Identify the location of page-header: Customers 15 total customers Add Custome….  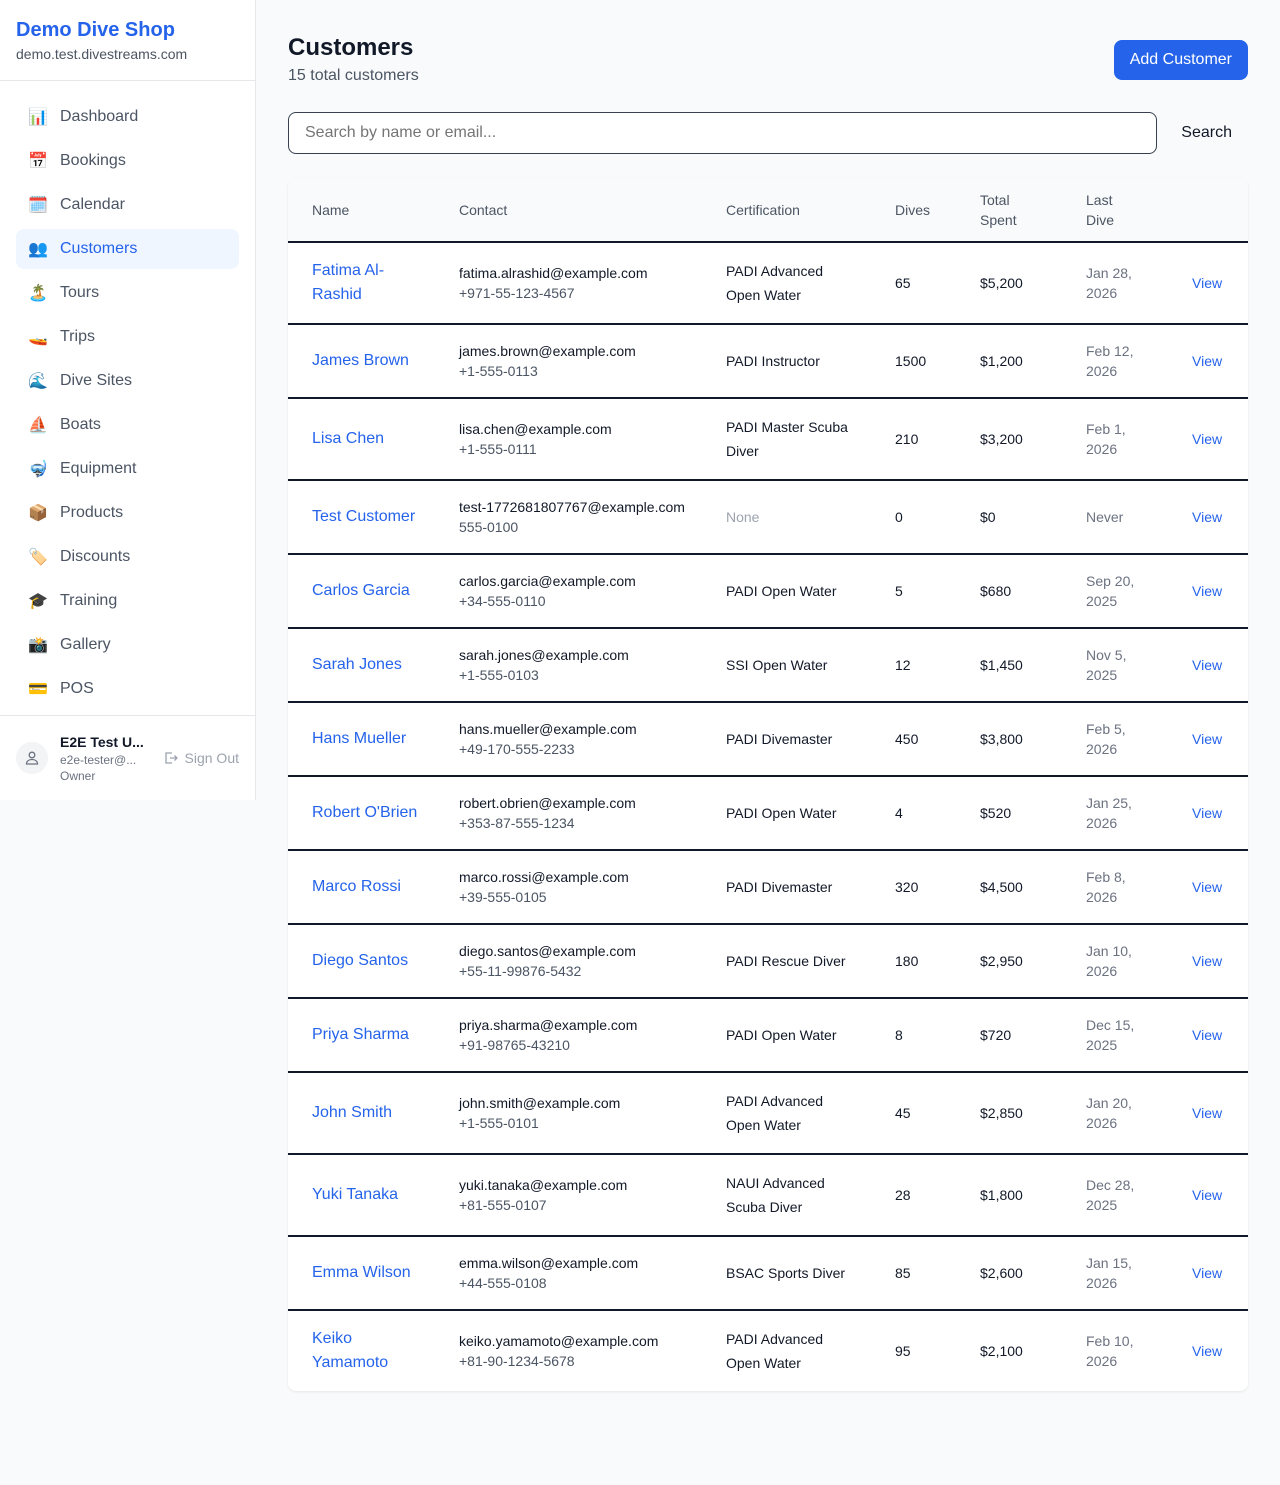
(768, 72).